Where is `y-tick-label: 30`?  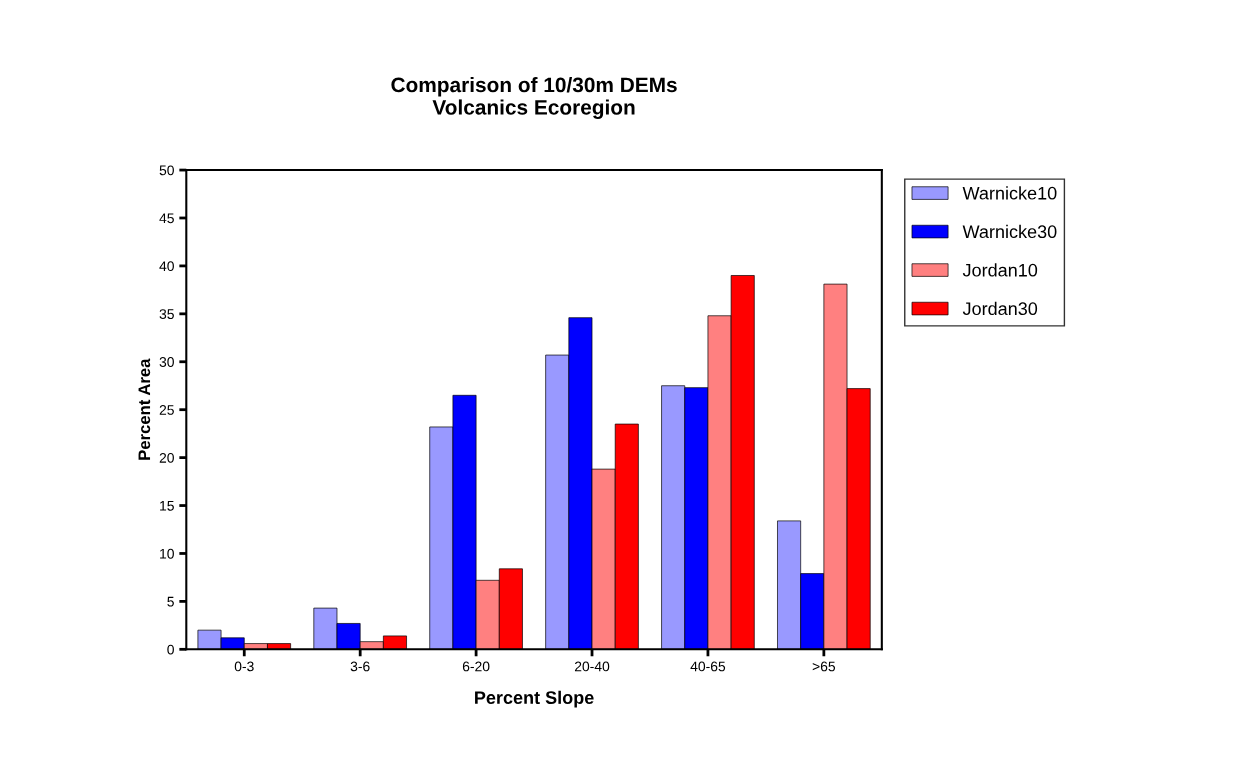 y-tick-label: 30 is located at coordinates (166, 362).